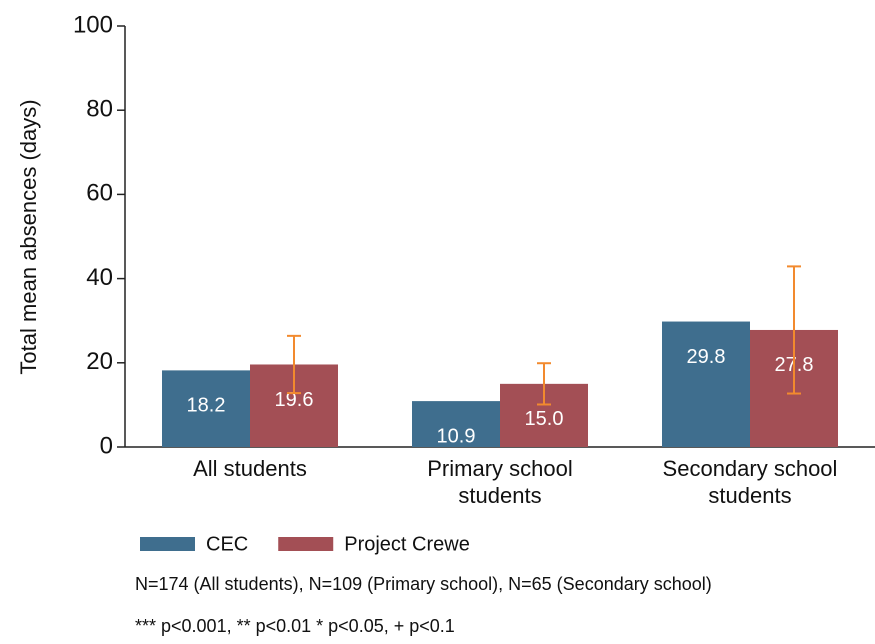 The image size is (875, 644). Describe the element at coordinates (106, 445) in the screenshot. I see `y-tick-label: 0` at that location.